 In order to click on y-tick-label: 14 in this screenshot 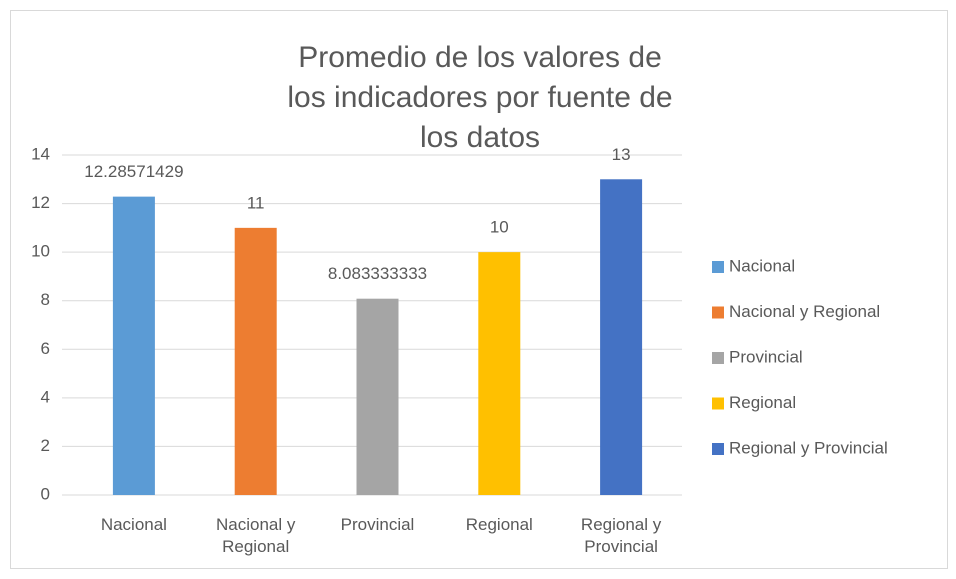, I will do `click(40, 153)`.